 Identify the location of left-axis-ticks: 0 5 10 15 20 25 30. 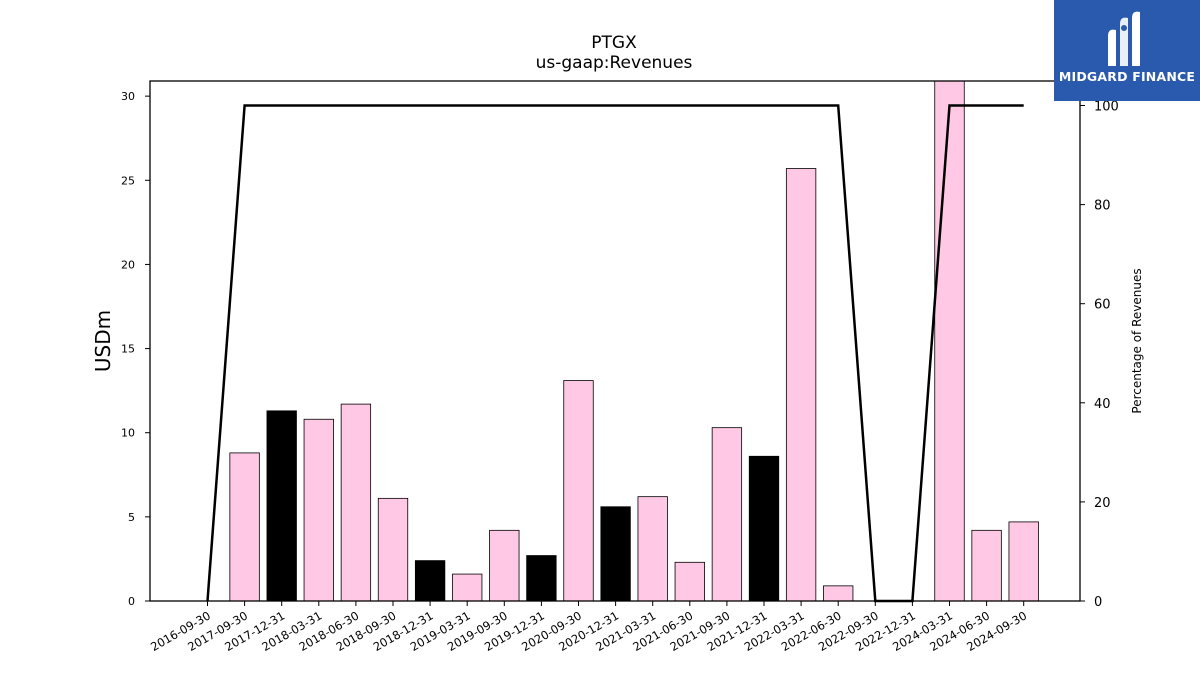
(135, 349).